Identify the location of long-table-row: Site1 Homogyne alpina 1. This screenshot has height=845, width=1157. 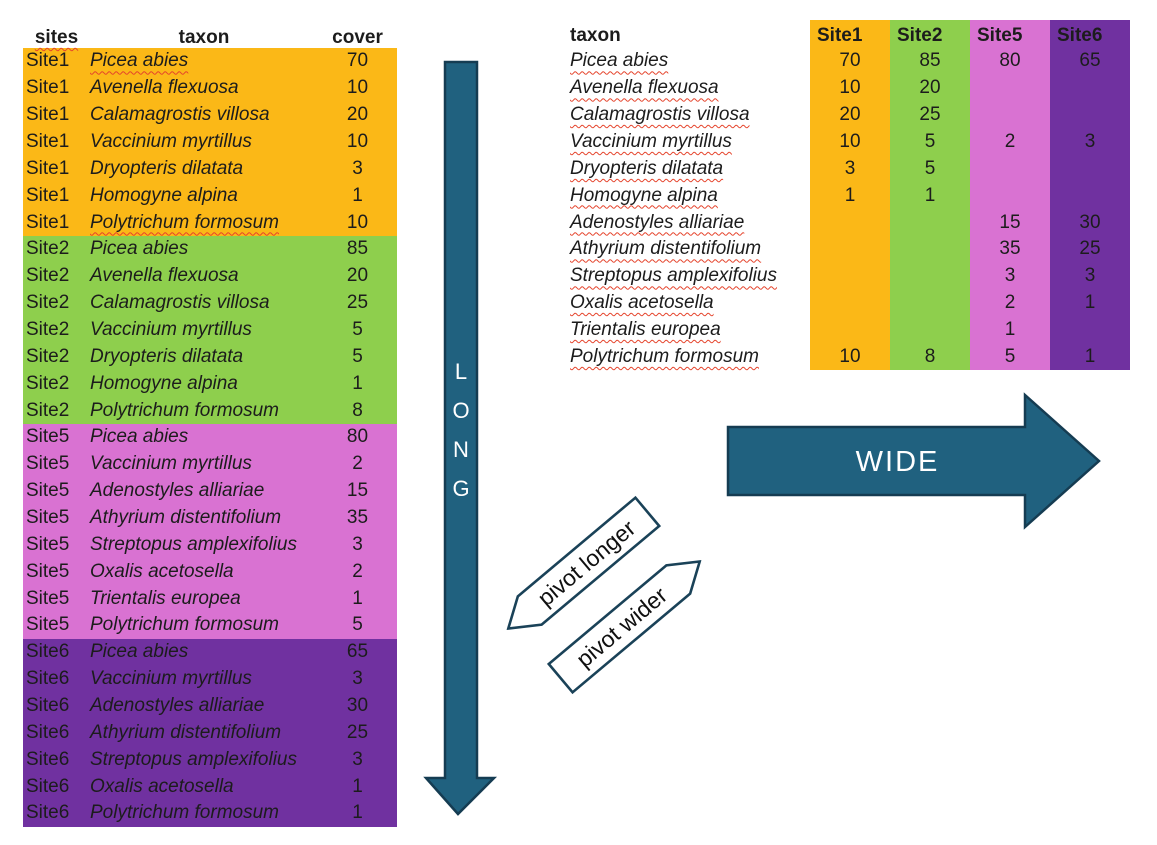
(210, 196).